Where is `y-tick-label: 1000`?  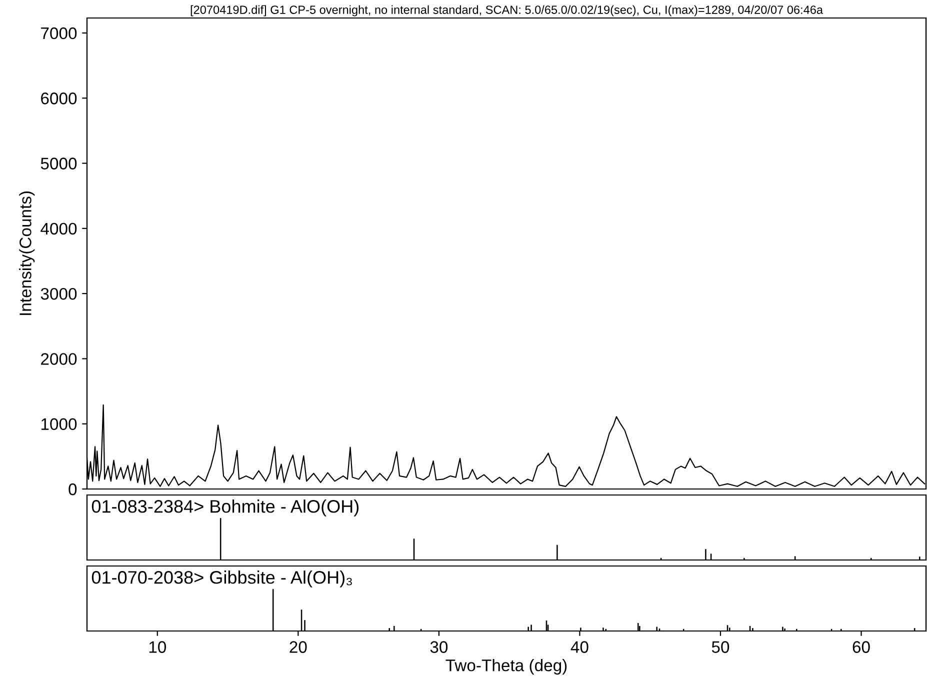 y-tick-label: 1000 is located at coordinates (59, 424).